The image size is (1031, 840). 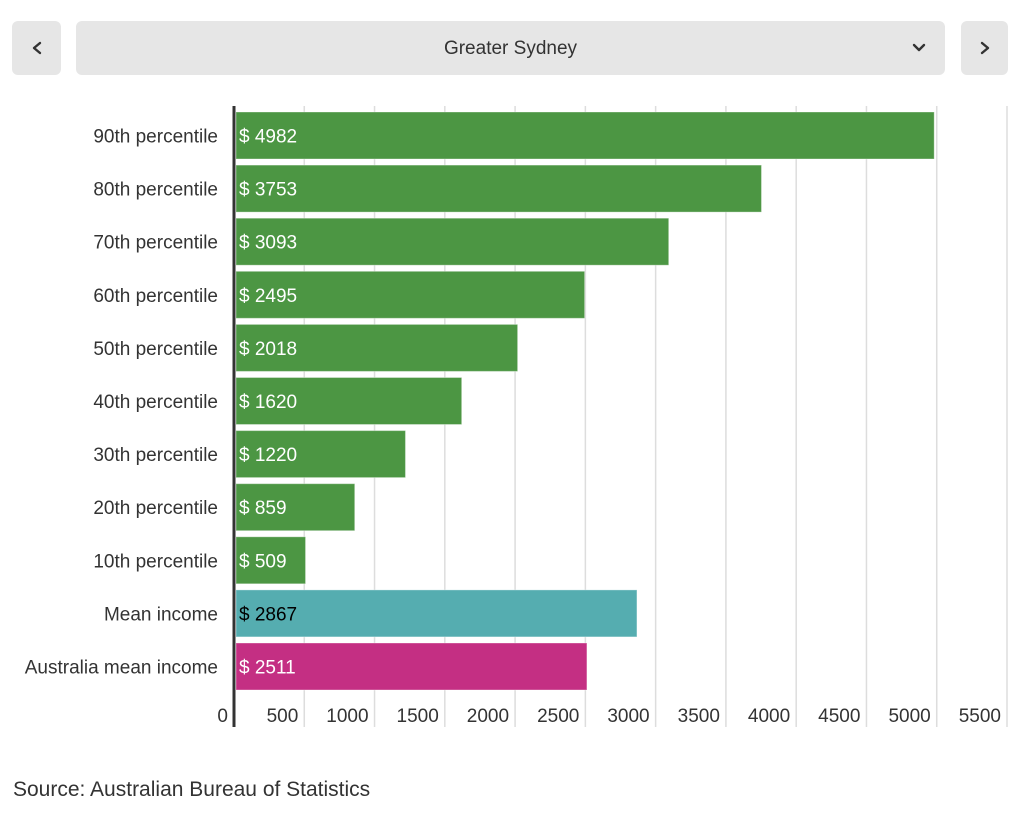 I want to click on category-label: 60th percentile, so click(x=155, y=296).